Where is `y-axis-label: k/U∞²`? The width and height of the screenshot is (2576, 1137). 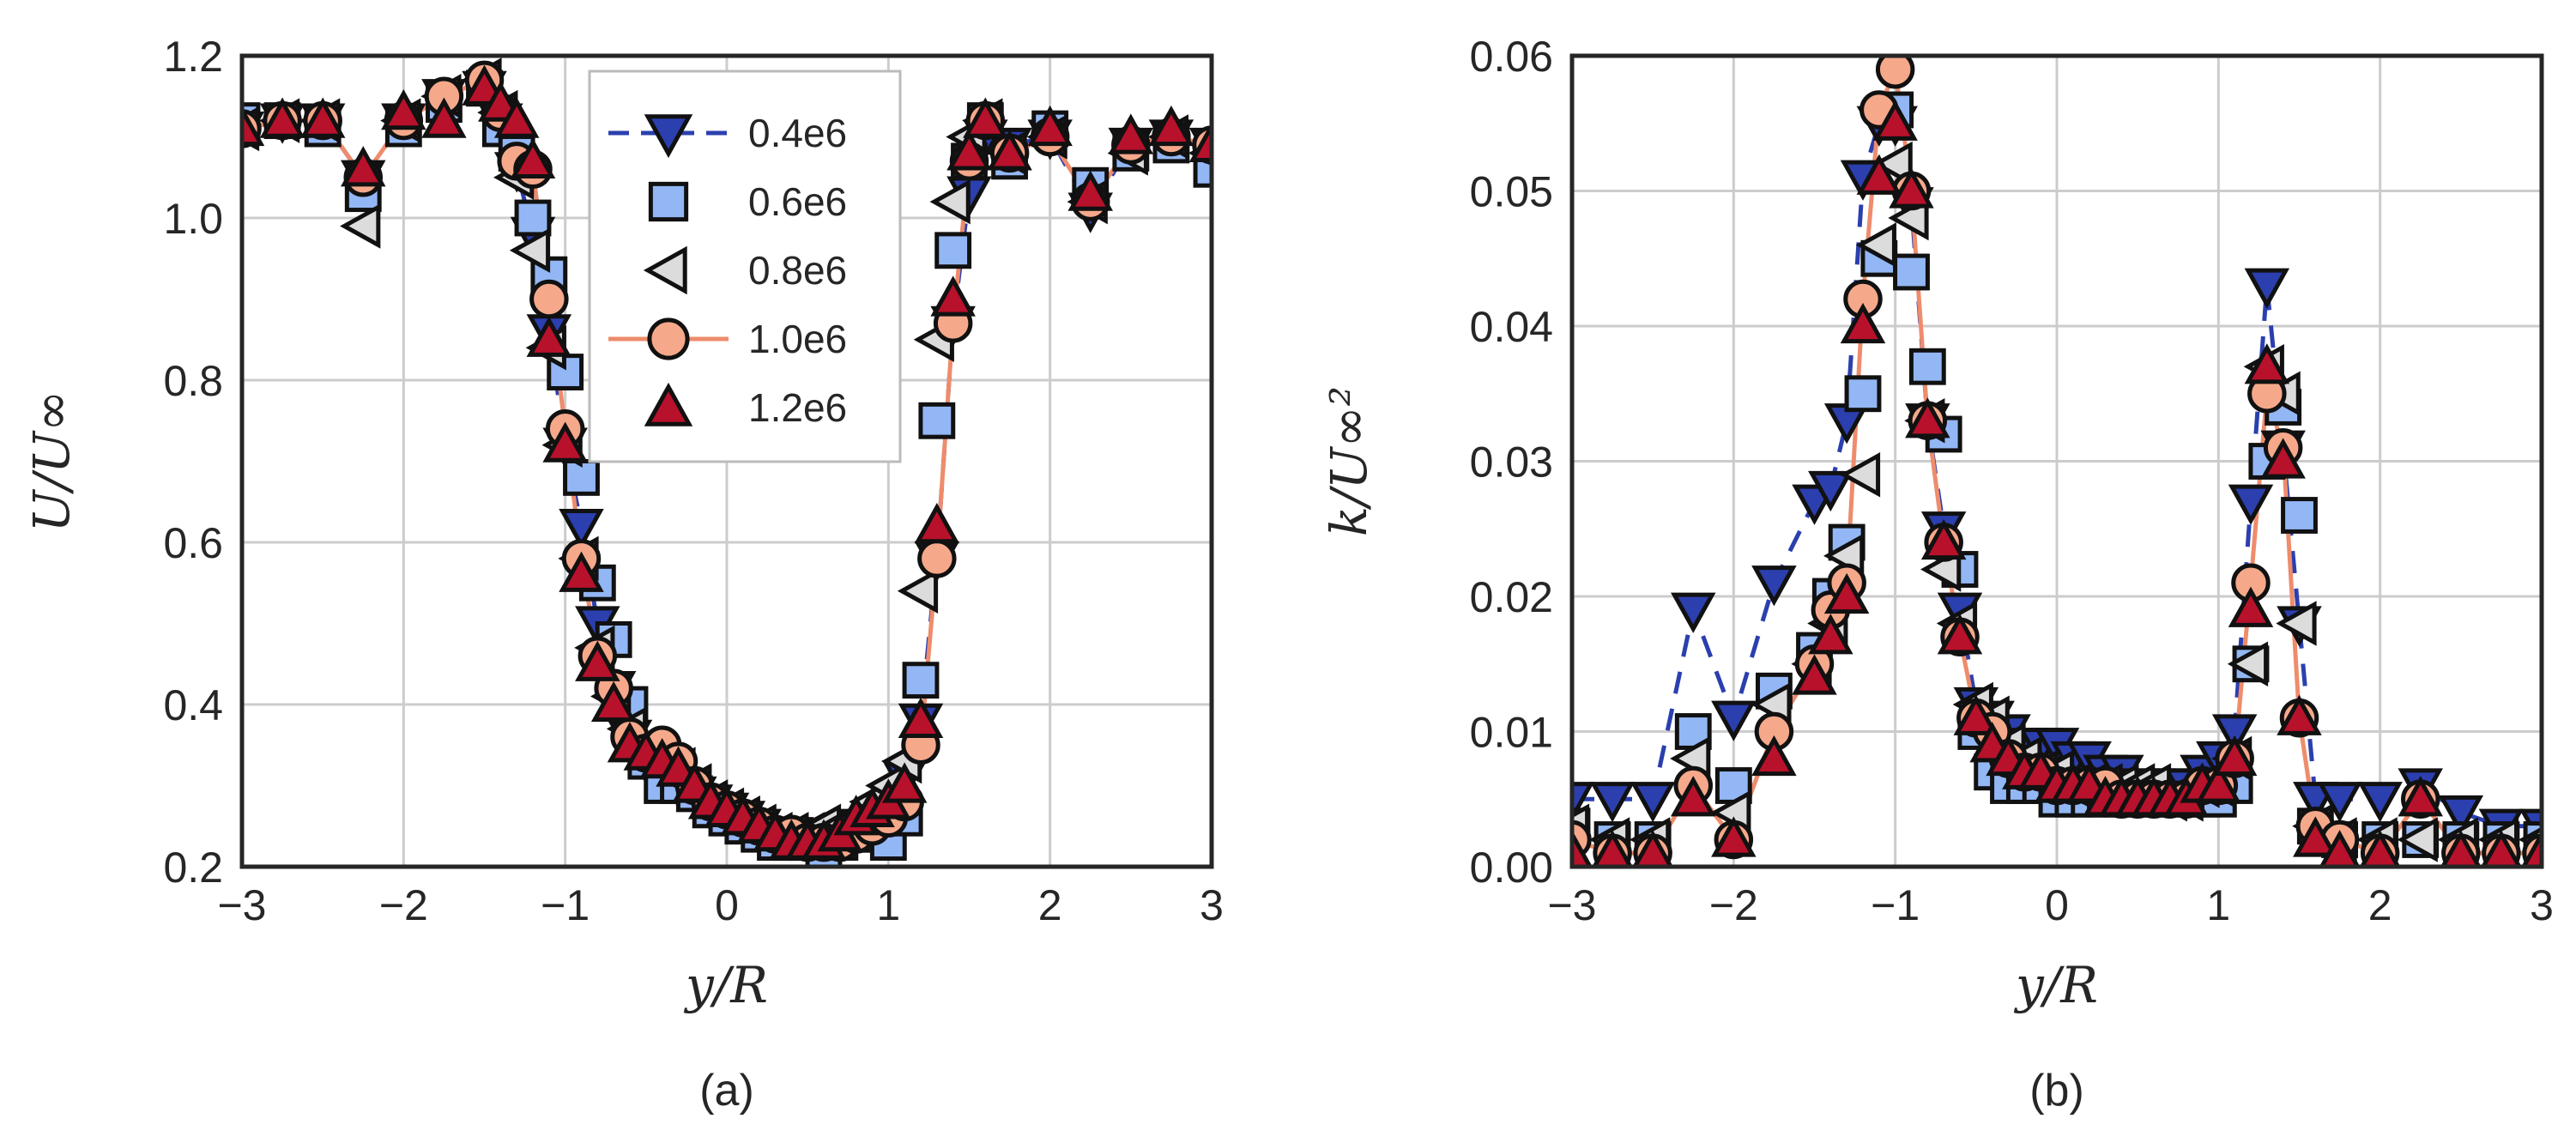
y-axis-label: k/U∞² is located at coordinates (1349, 461).